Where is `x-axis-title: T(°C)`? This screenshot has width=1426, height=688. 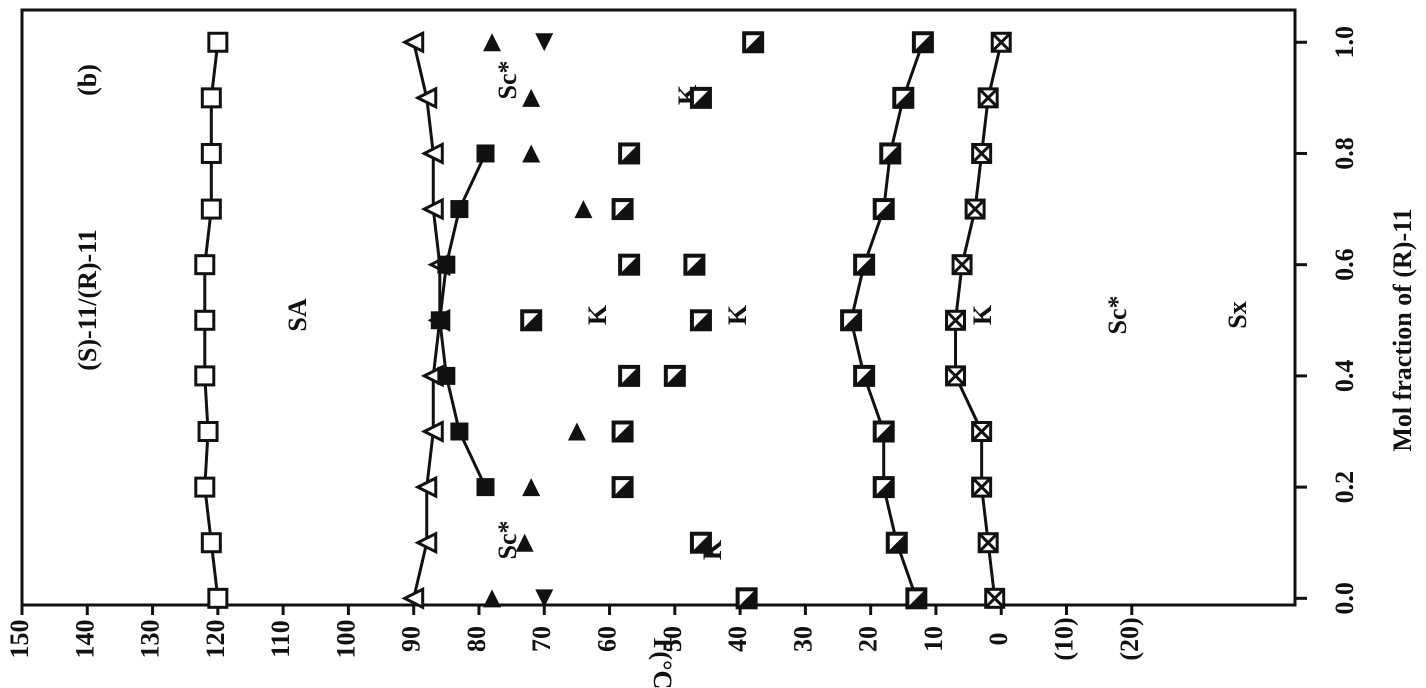 x-axis-title: T(°C) is located at coordinates (662, 661).